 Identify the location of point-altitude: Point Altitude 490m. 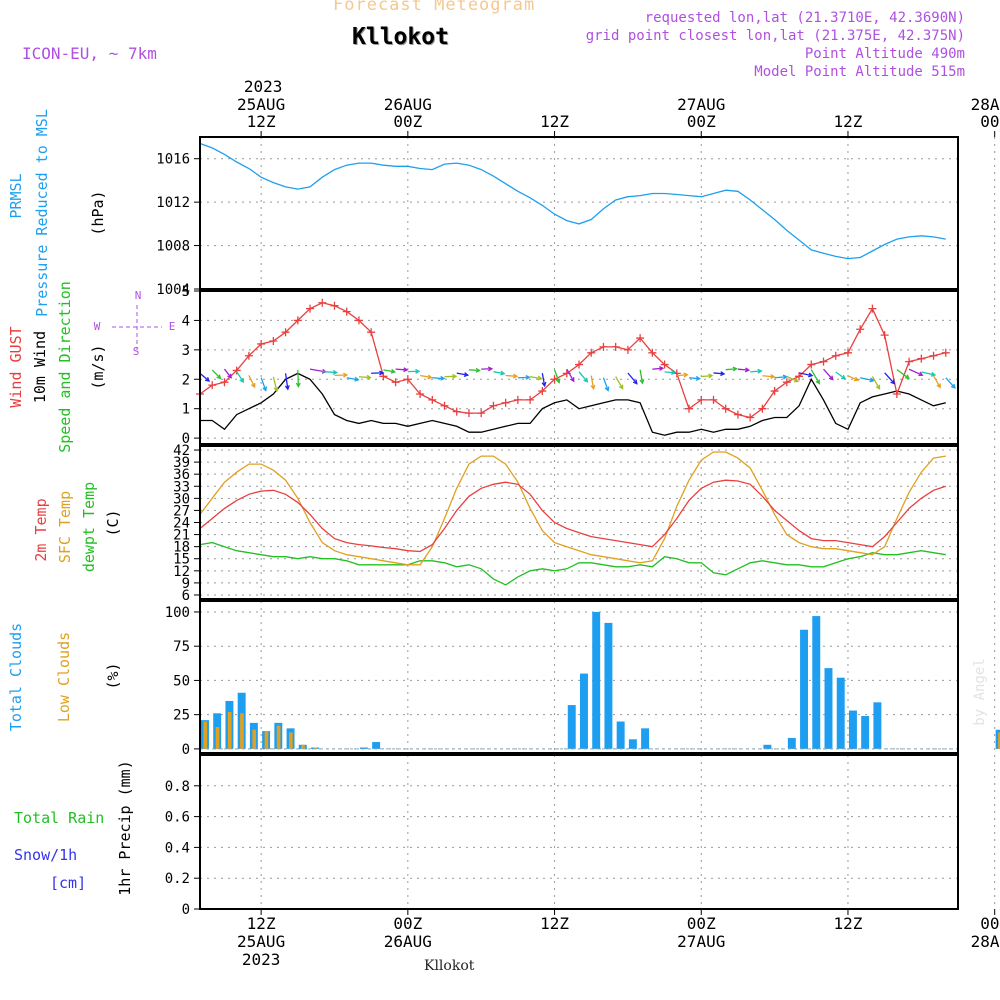
(884, 54).